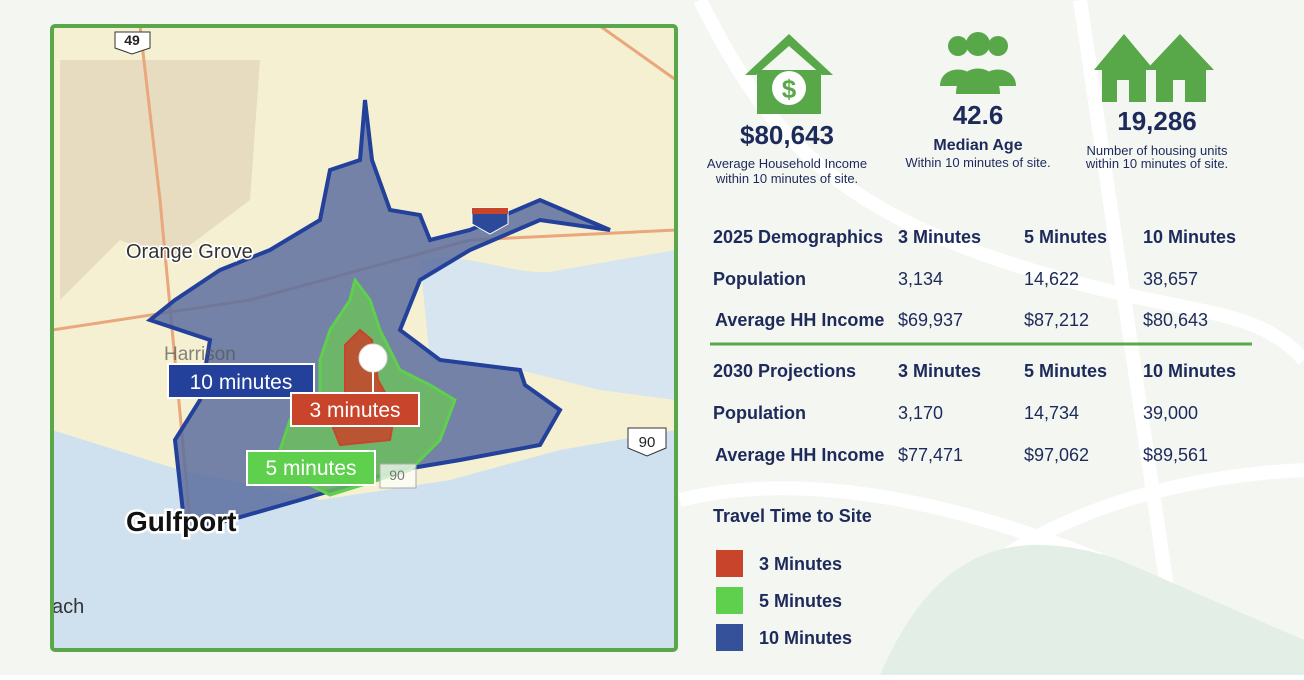  Describe the element at coordinates (1170, 413) in the screenshot. I see `table-cell: 39,000` at that location.